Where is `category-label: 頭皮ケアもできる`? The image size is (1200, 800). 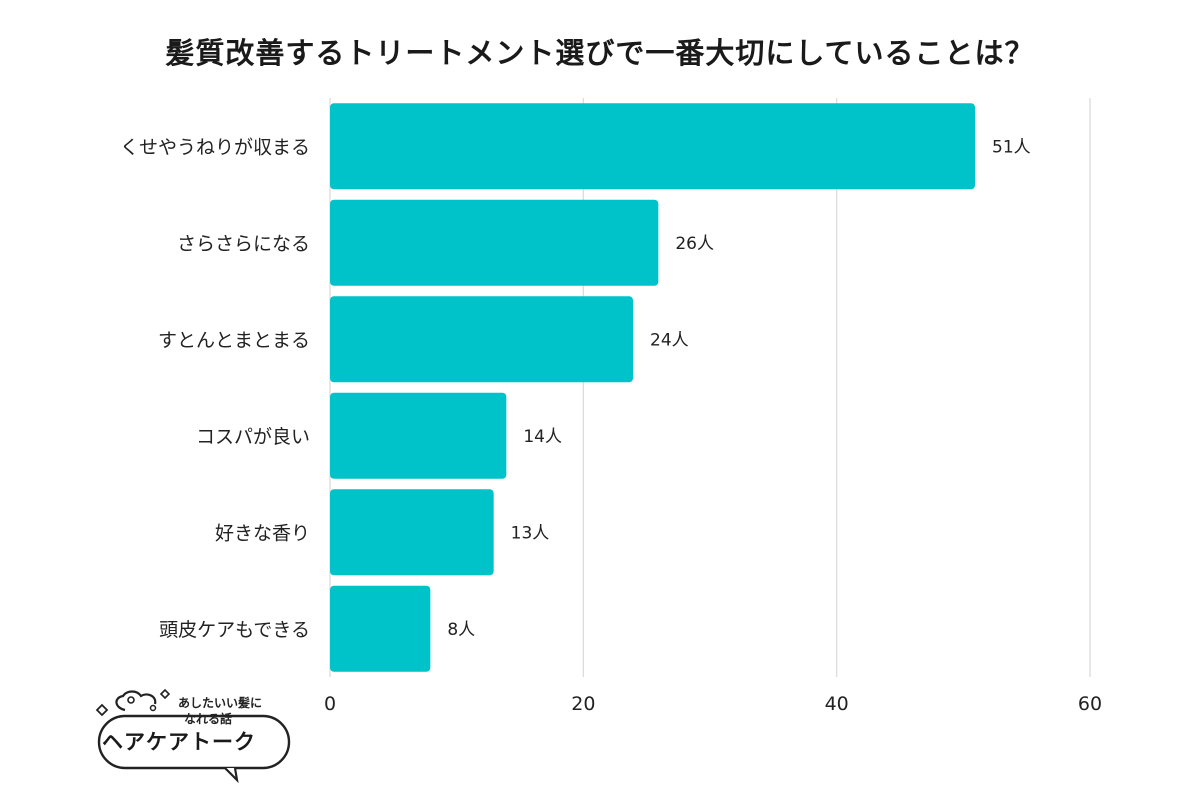
category-label: 頭皮ケアもできる is located at coordinates (234, 630).